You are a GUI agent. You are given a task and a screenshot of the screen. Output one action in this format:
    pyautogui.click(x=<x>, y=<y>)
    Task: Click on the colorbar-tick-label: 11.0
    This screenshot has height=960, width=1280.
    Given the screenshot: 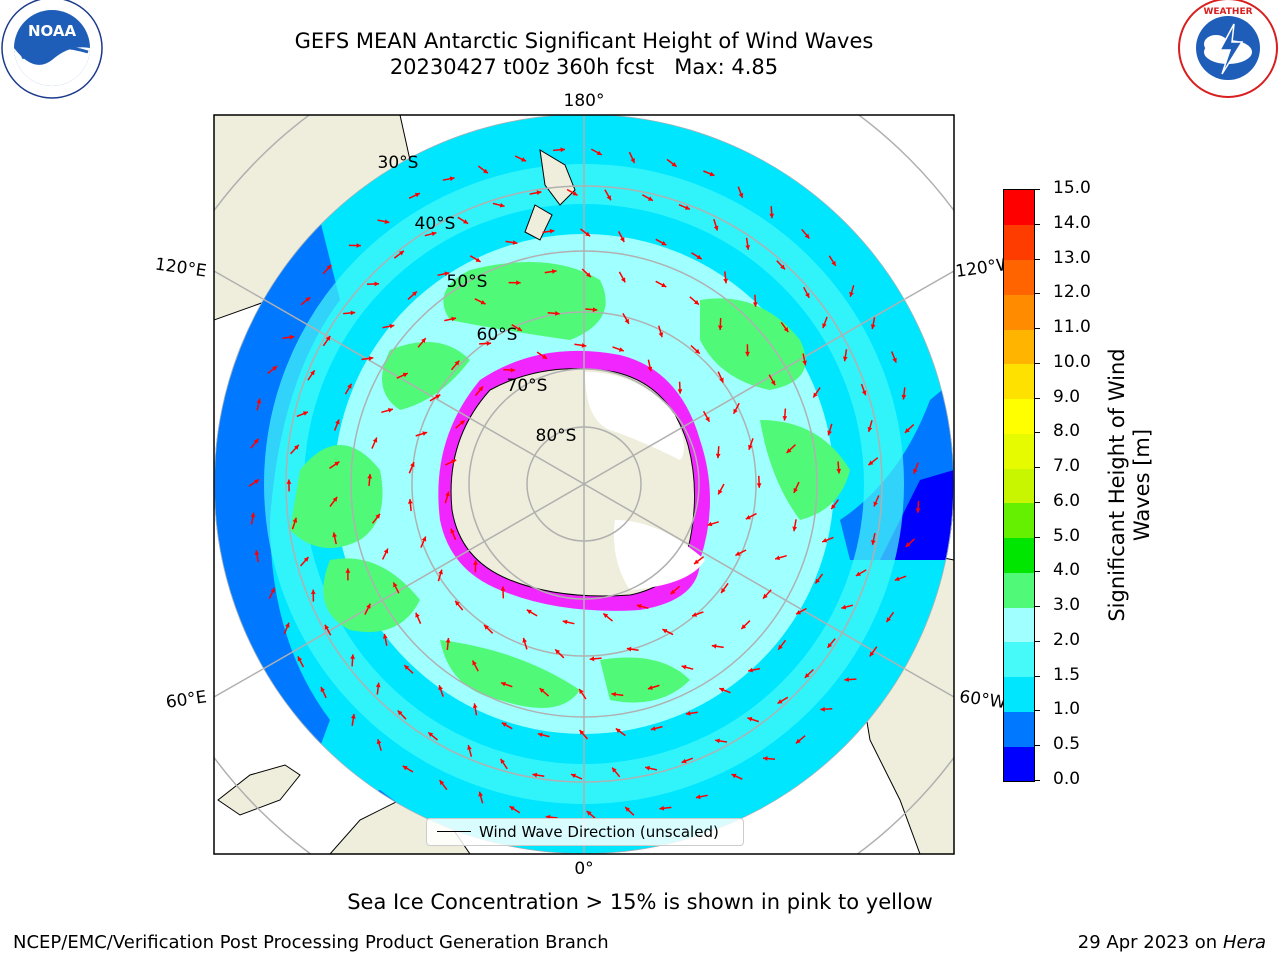 What is the action you would take?
    pyautogui.click(x=1072, y=327)
    